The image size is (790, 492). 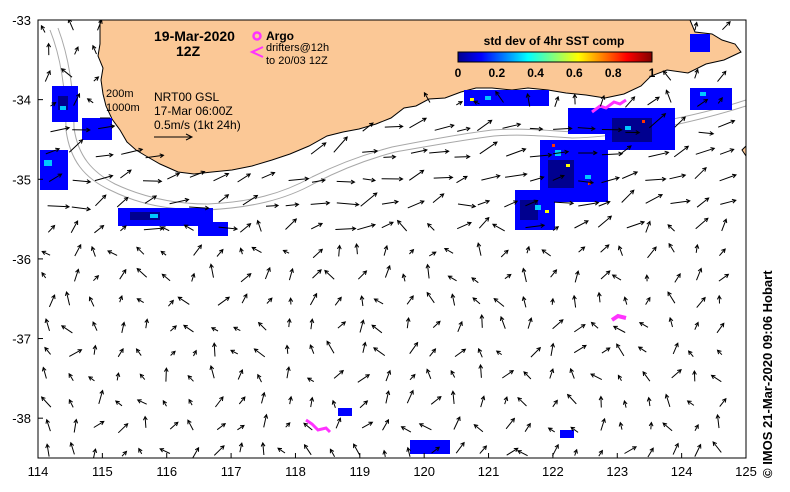 I want to click on x-axis: 114 115 116 117 118 119 120 121 122 123 124 125, so click(x=392, y=466).